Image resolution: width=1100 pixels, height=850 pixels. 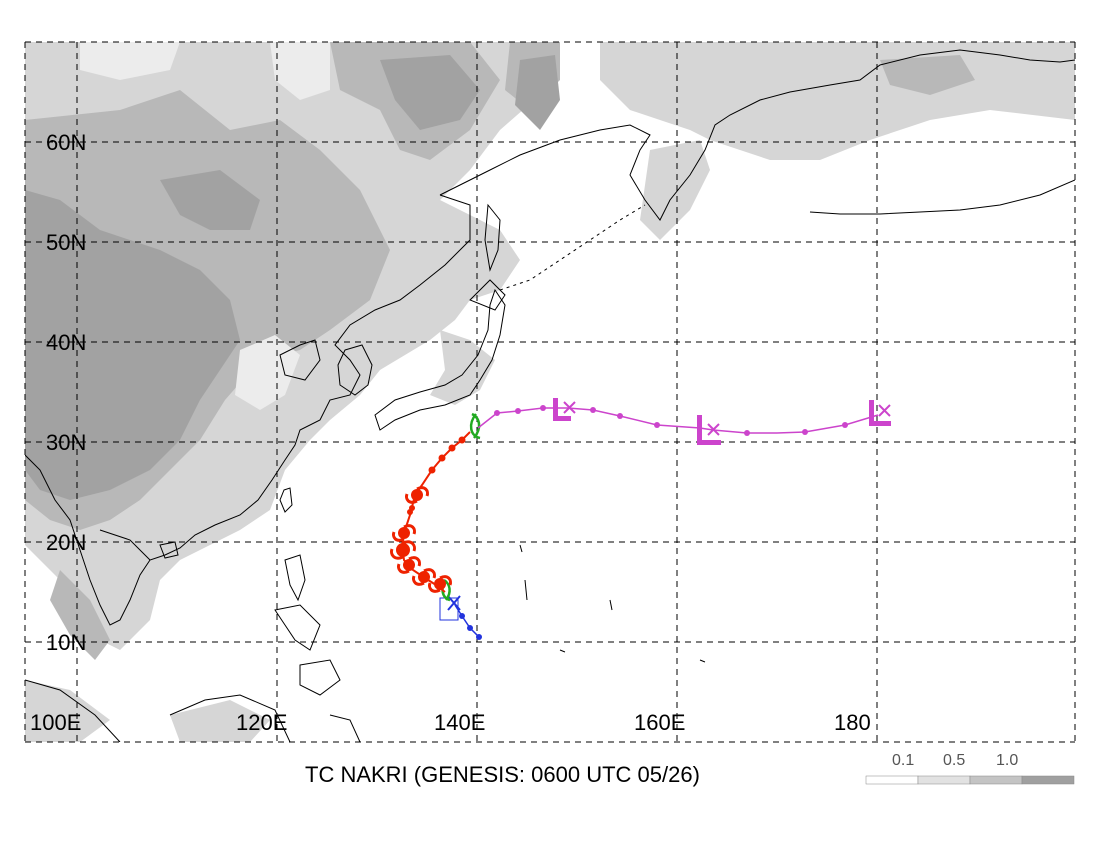 What do you see at coordinates (66, 442) in the screenshot?
I see `lat-label-30n: 30N` at bounding box center [66, 442].